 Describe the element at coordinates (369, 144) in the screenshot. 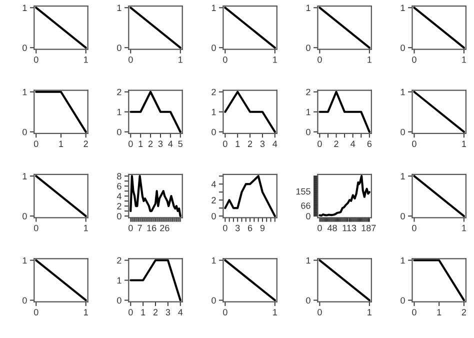

I see `x-tick-label: 6` at that location.